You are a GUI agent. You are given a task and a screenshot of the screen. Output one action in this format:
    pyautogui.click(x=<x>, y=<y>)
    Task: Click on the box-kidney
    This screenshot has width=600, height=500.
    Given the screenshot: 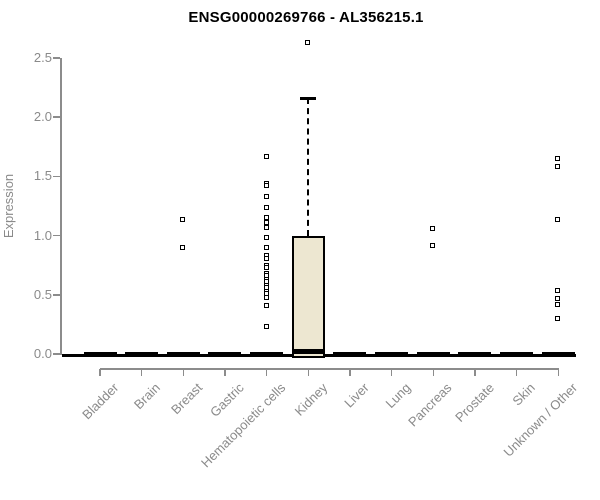 What is the action you would take?
    pyautogui.click(x=308, y=296)
    